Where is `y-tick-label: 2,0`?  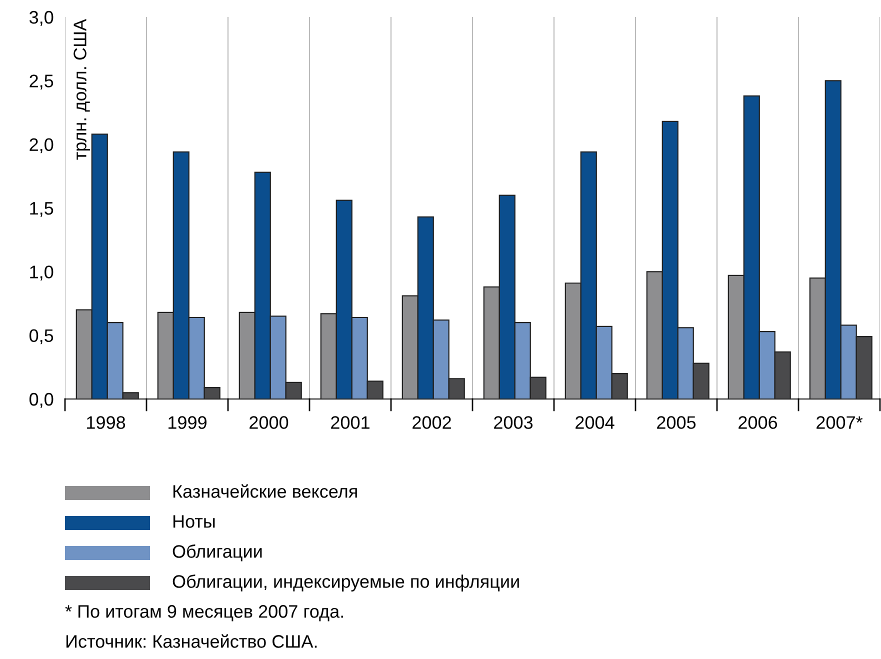
y-tick-label: 2,0 is located at coordinates (42, 146).